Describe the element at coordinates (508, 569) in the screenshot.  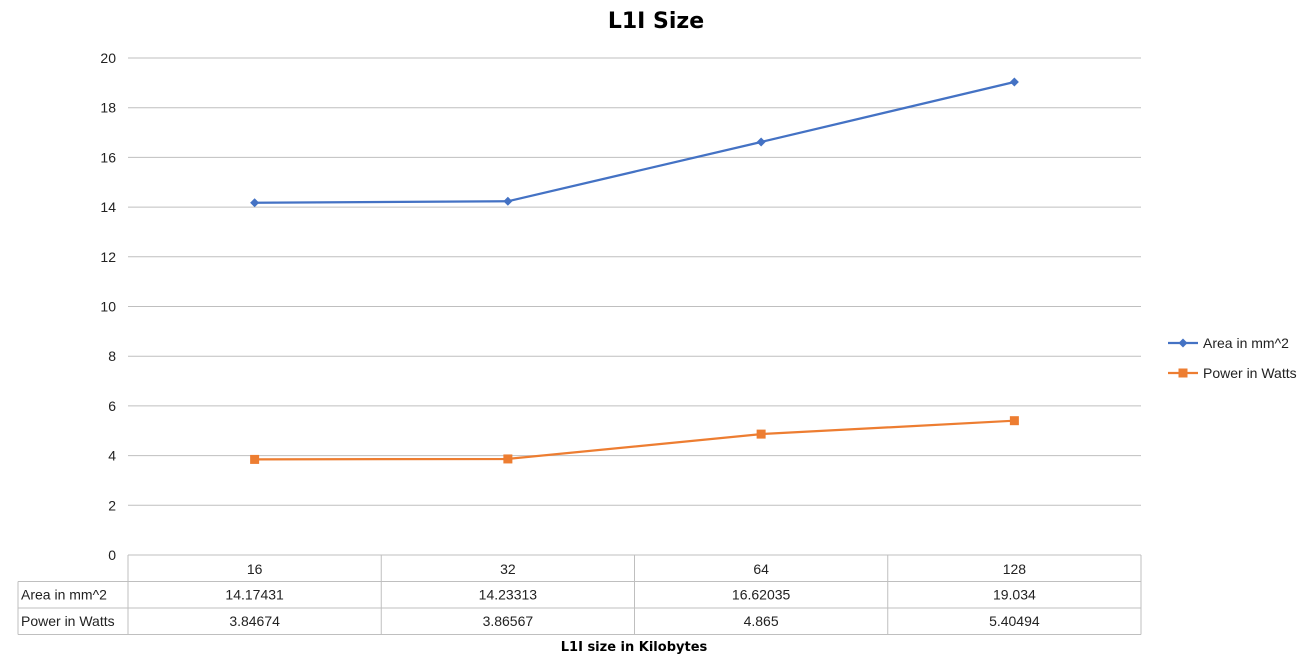
I see `x-tick-label-32: 32` at that location.